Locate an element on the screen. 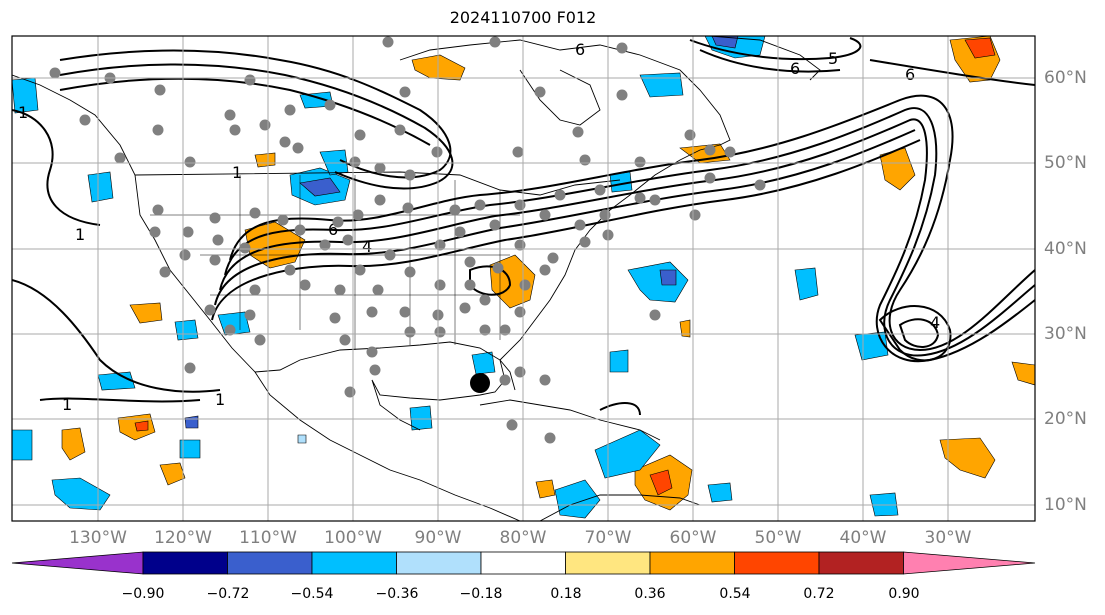  canada-border is located at coordinates (377, 183).